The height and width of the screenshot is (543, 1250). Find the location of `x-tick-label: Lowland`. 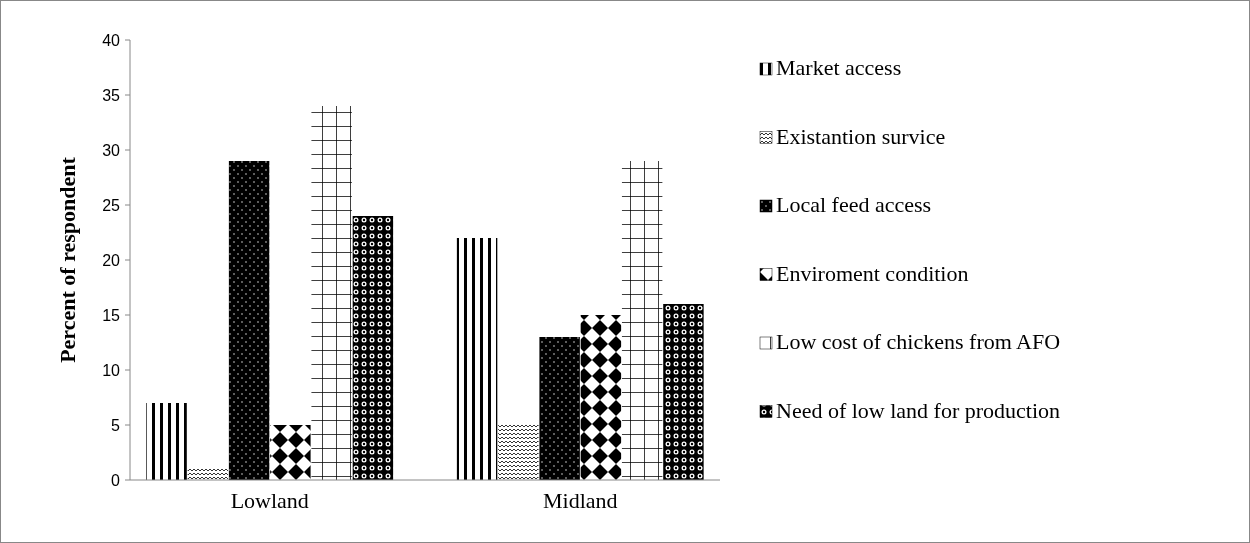

x-tick-label: Lowland is located at coordinates (269, 500).